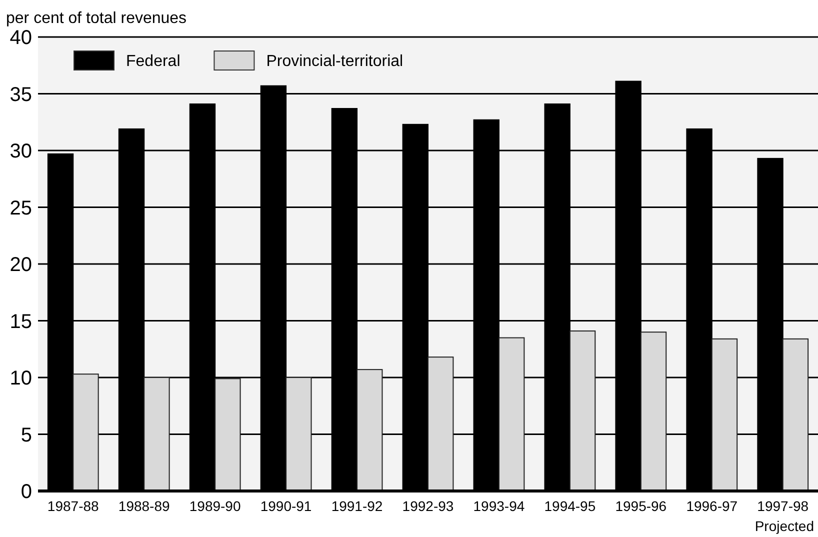  Describe the element at coordinates (21, 379) in the screenshot. I see `y-tick-label: 10` at that location.